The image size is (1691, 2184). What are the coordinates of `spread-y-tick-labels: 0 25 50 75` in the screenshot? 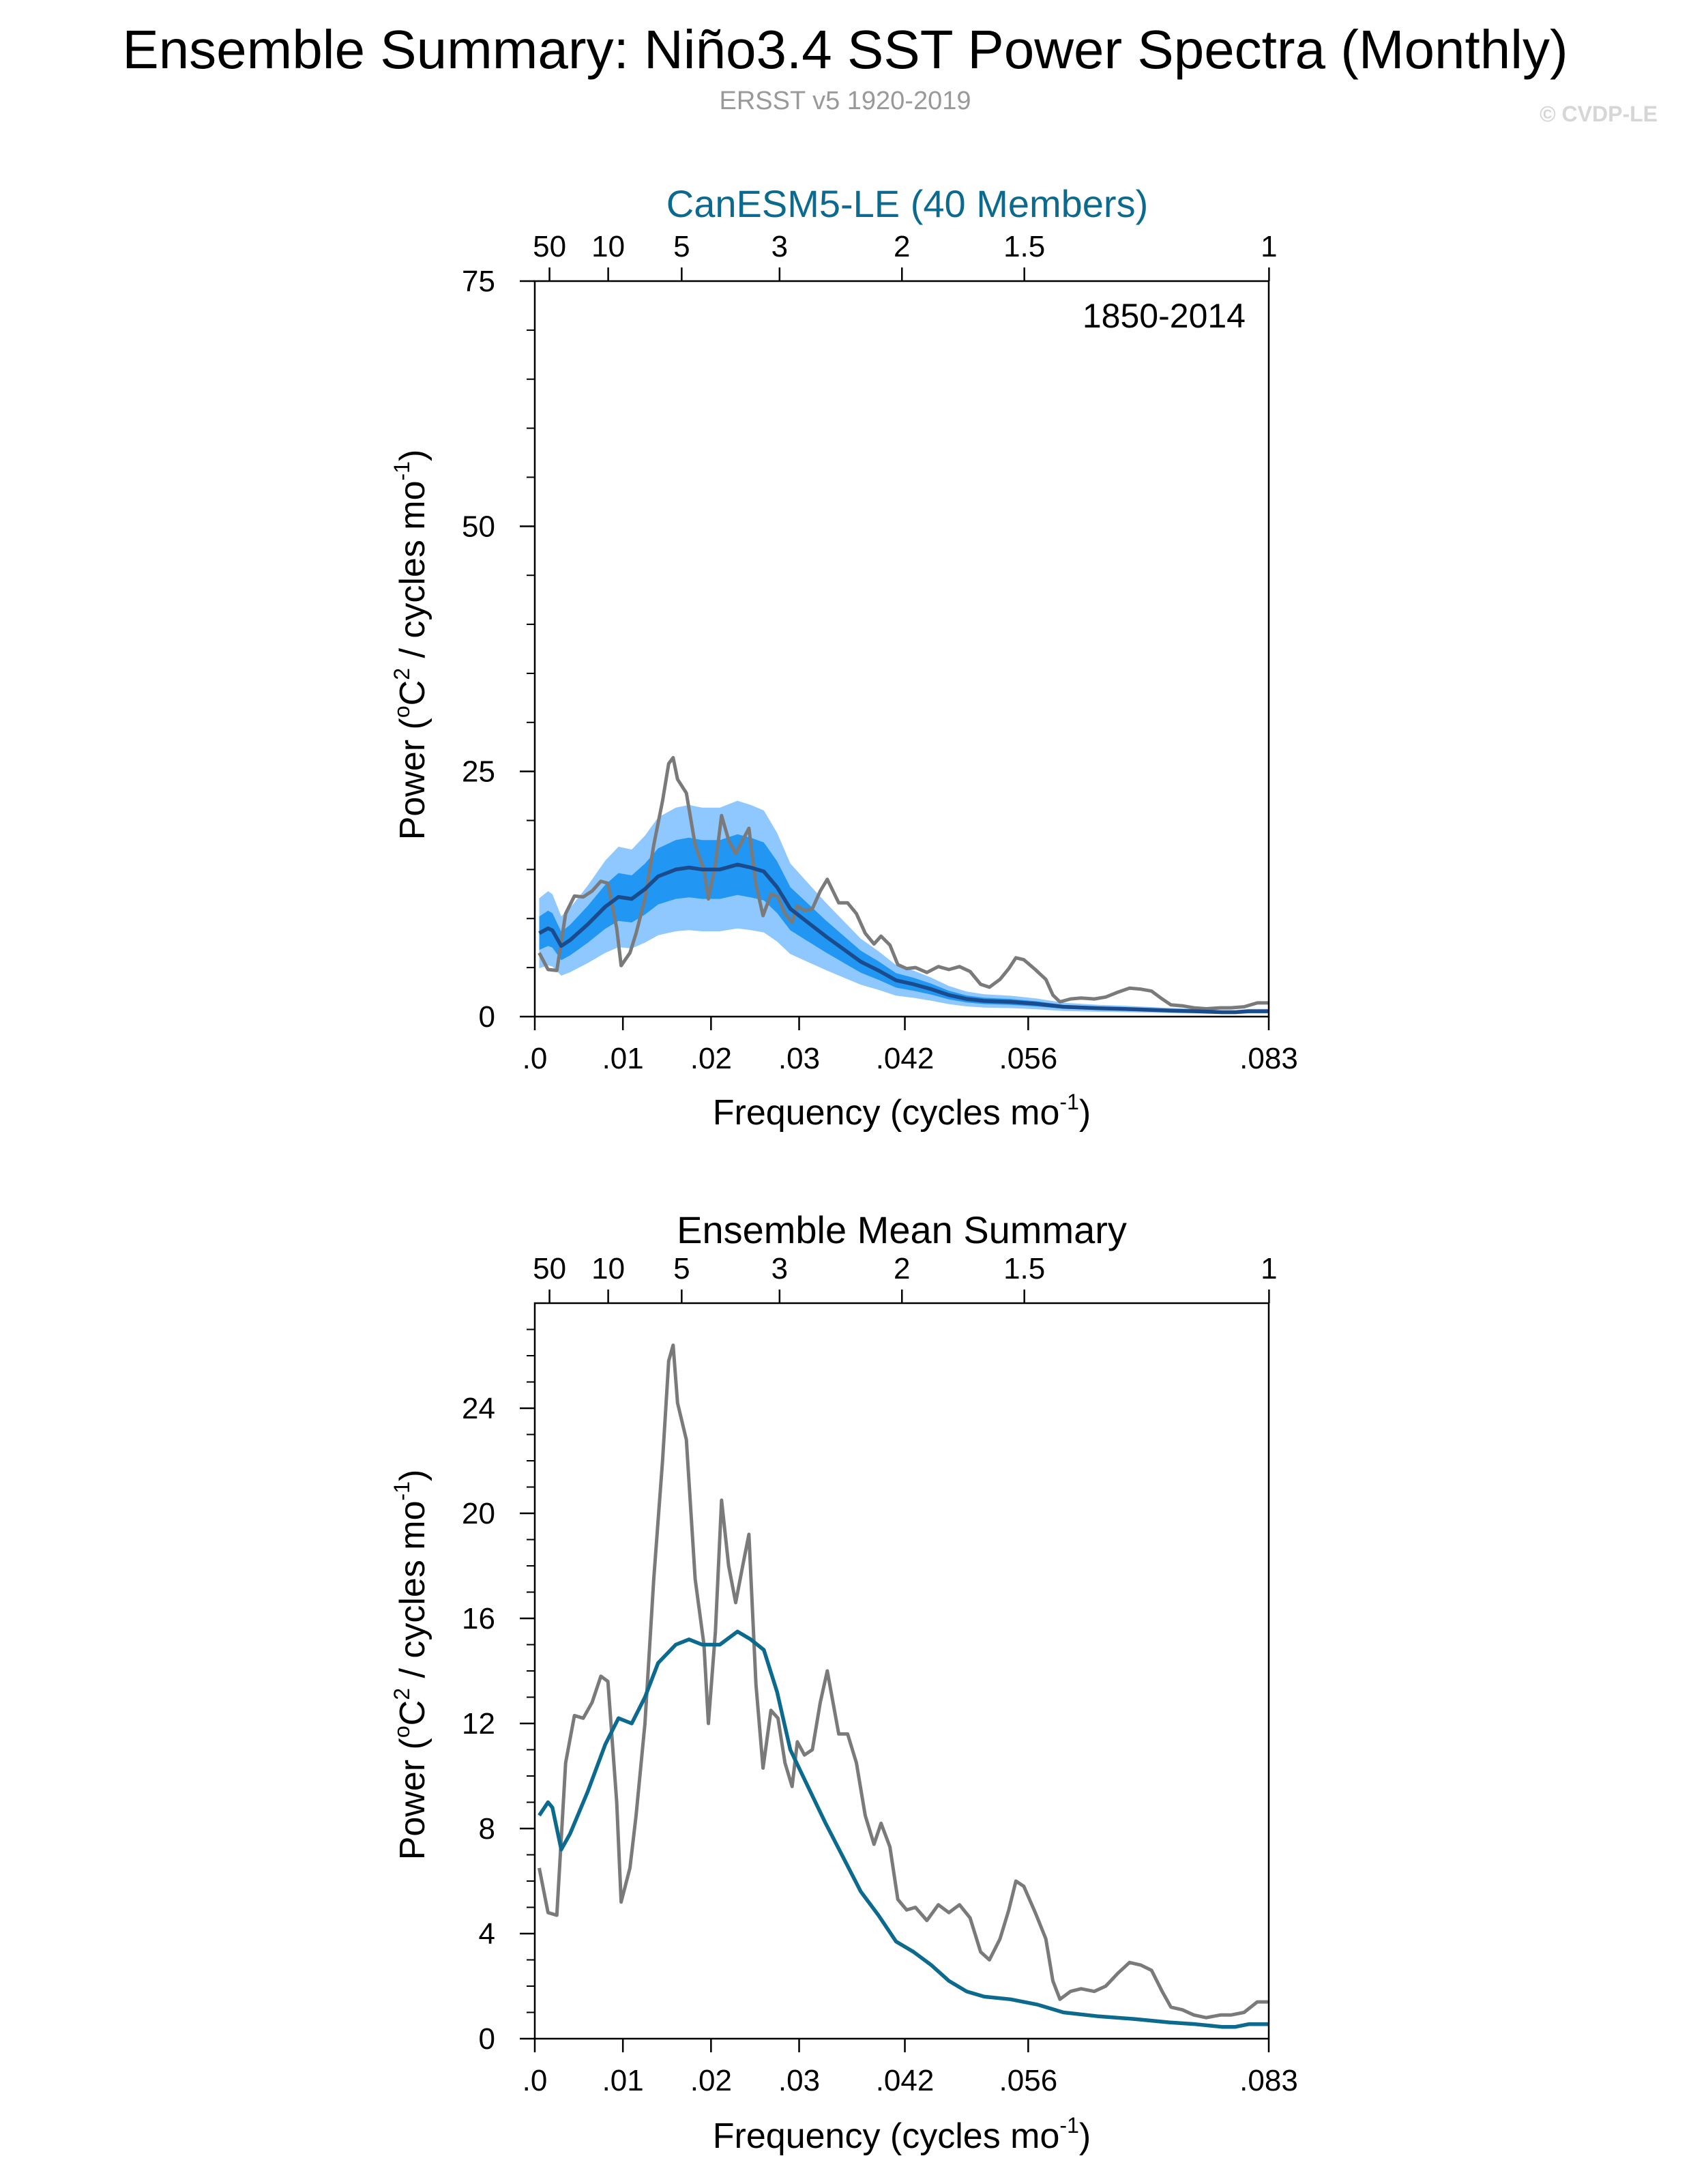 It's located at (479, 649).